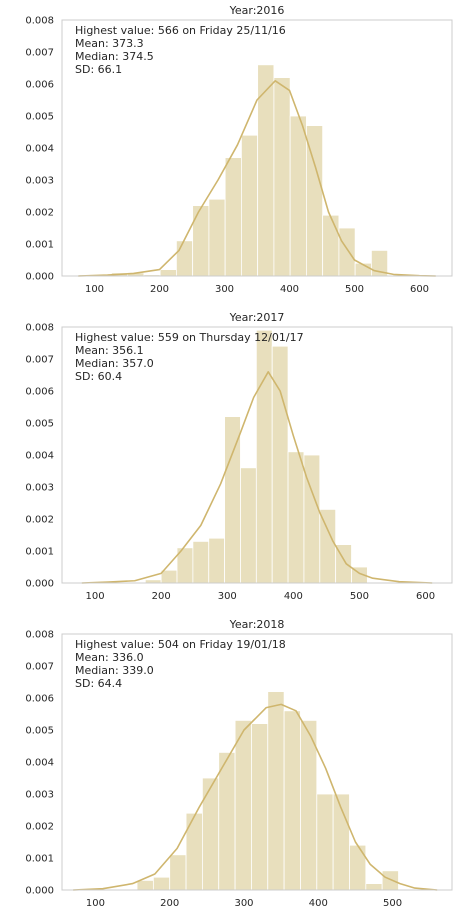 Image resolution: width=473 pixels, height=914 pixels. What do you see at coordinates (257, 624) in the screenshot?
I see `chart-title: Year:2018` at bounding box center [257, 624].